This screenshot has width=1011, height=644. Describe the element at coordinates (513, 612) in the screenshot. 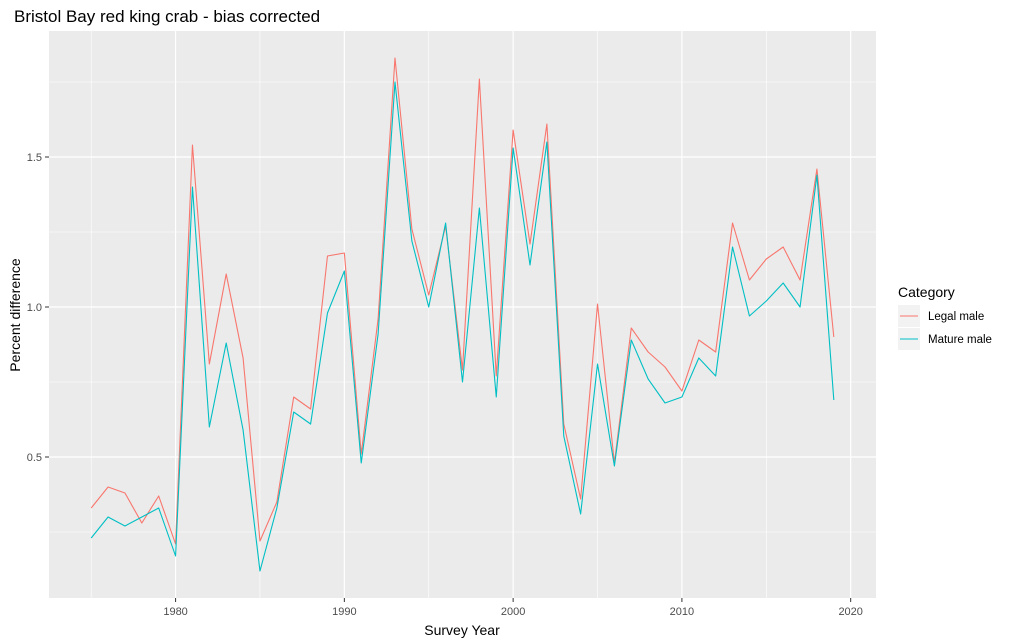

I see `x-tick-label: 2000` at that location.